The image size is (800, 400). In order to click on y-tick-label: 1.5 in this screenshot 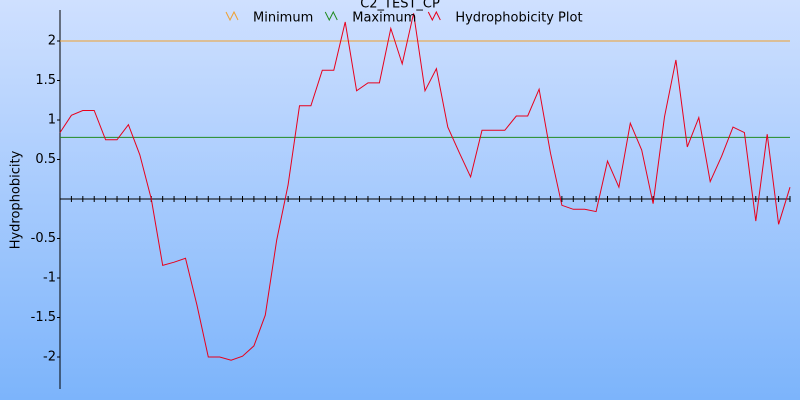, I will do `click(45, 80)`.